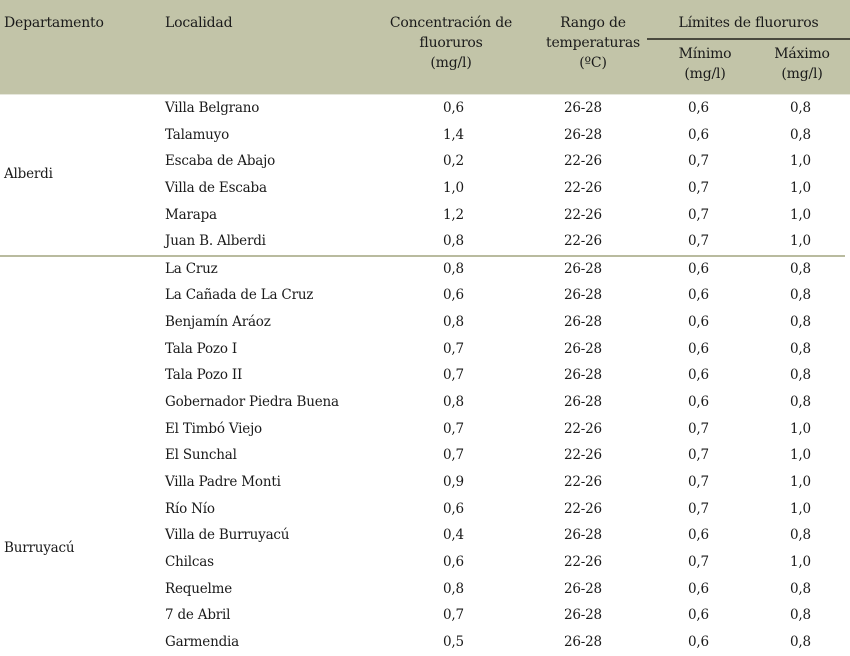 The height and width of the screenshot is (656, 850). I want to click on cell-localidad: Talamuyo, so click(197, 135).